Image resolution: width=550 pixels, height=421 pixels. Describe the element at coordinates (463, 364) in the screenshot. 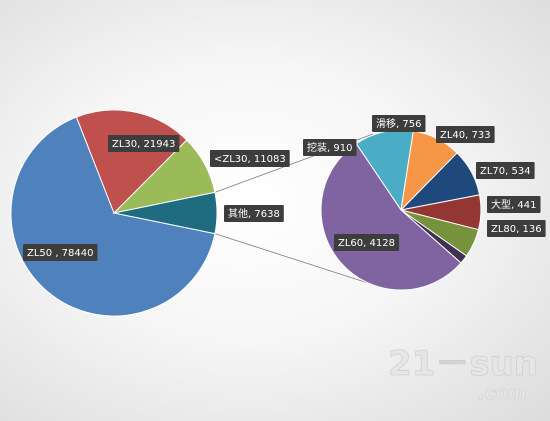

I see `watermark-main-text: 21－sun` at that location.